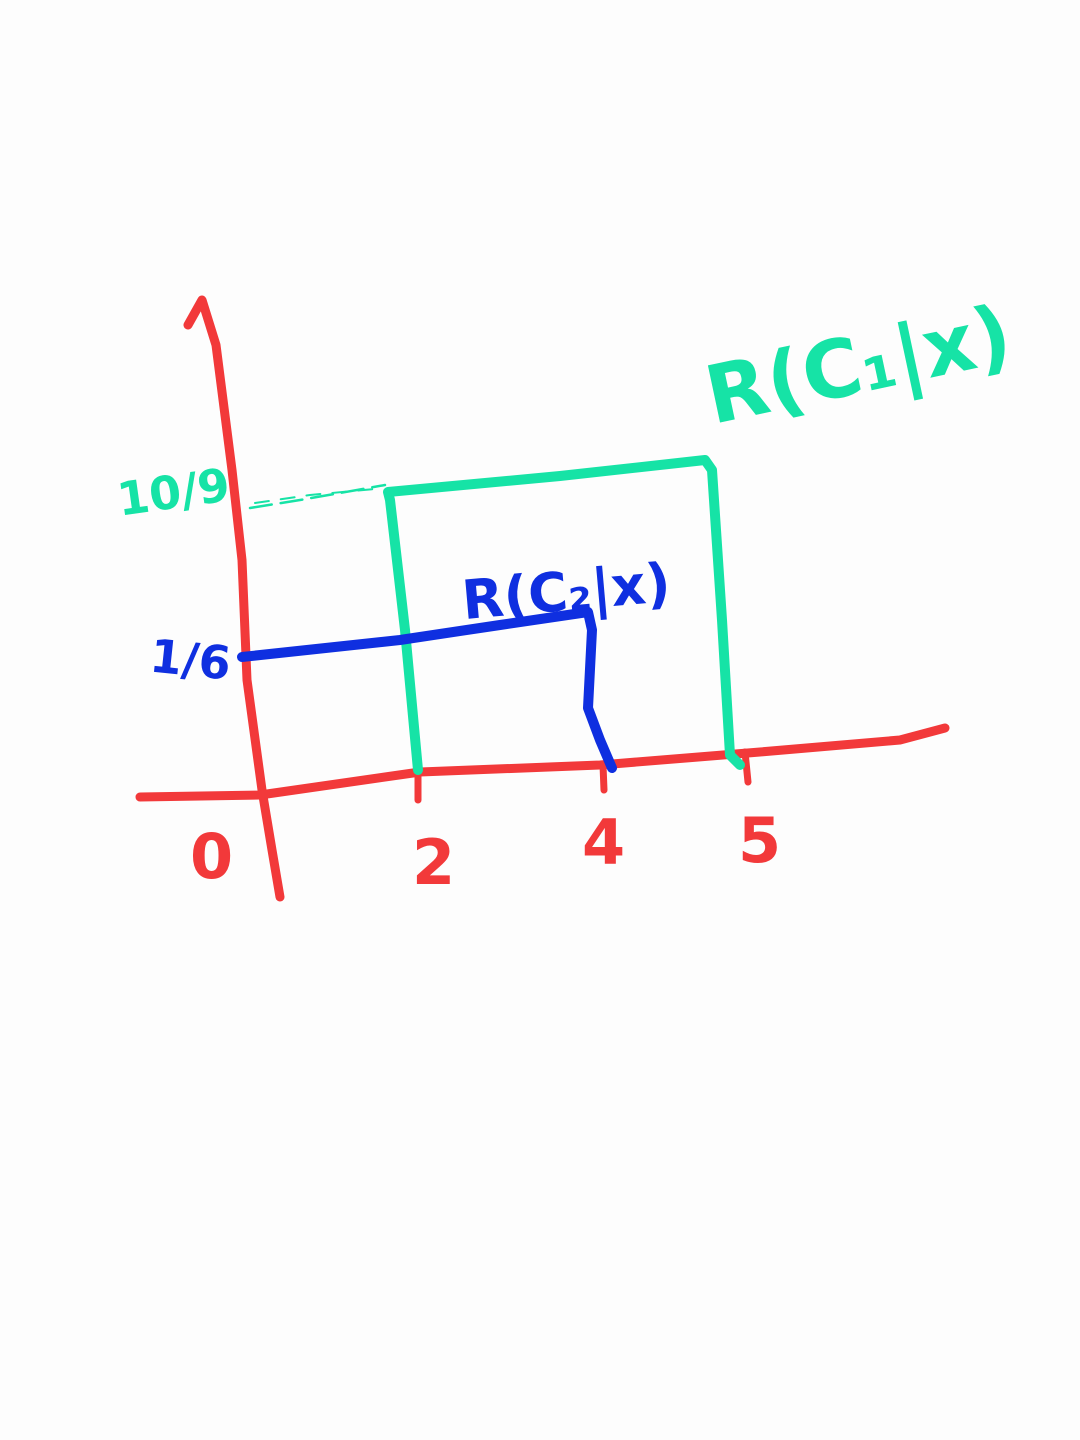  Describe the element at coordinates (858, 365) in the screenshot. I see `c1-curve-label: R(C₁|x)` at that location.